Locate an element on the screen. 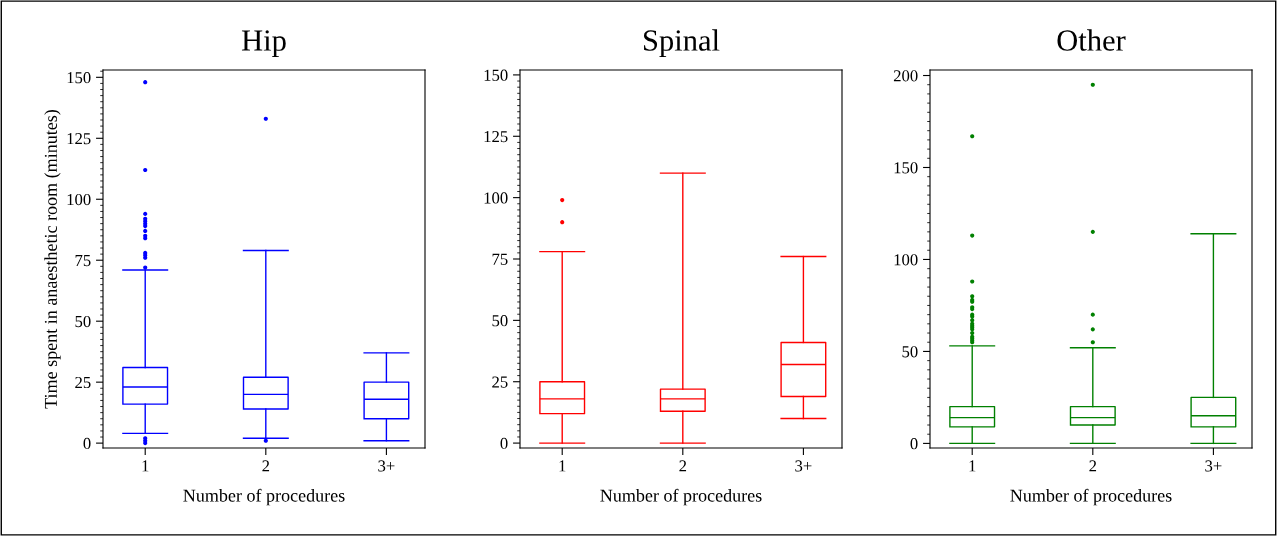  y-axis-title: Time spent in anaesthetic room (minutes) is located at coordinates (52, 259).